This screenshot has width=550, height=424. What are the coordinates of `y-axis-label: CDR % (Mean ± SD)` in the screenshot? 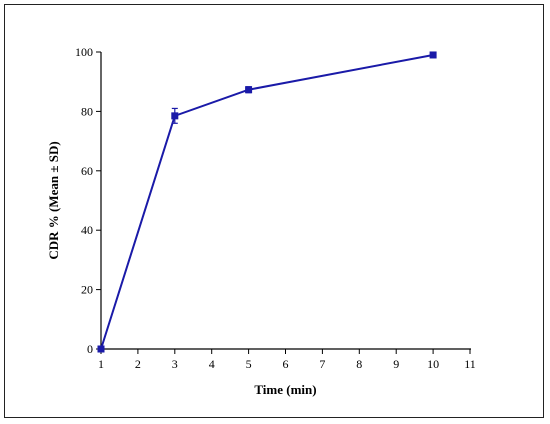 It's located at (53, 200).